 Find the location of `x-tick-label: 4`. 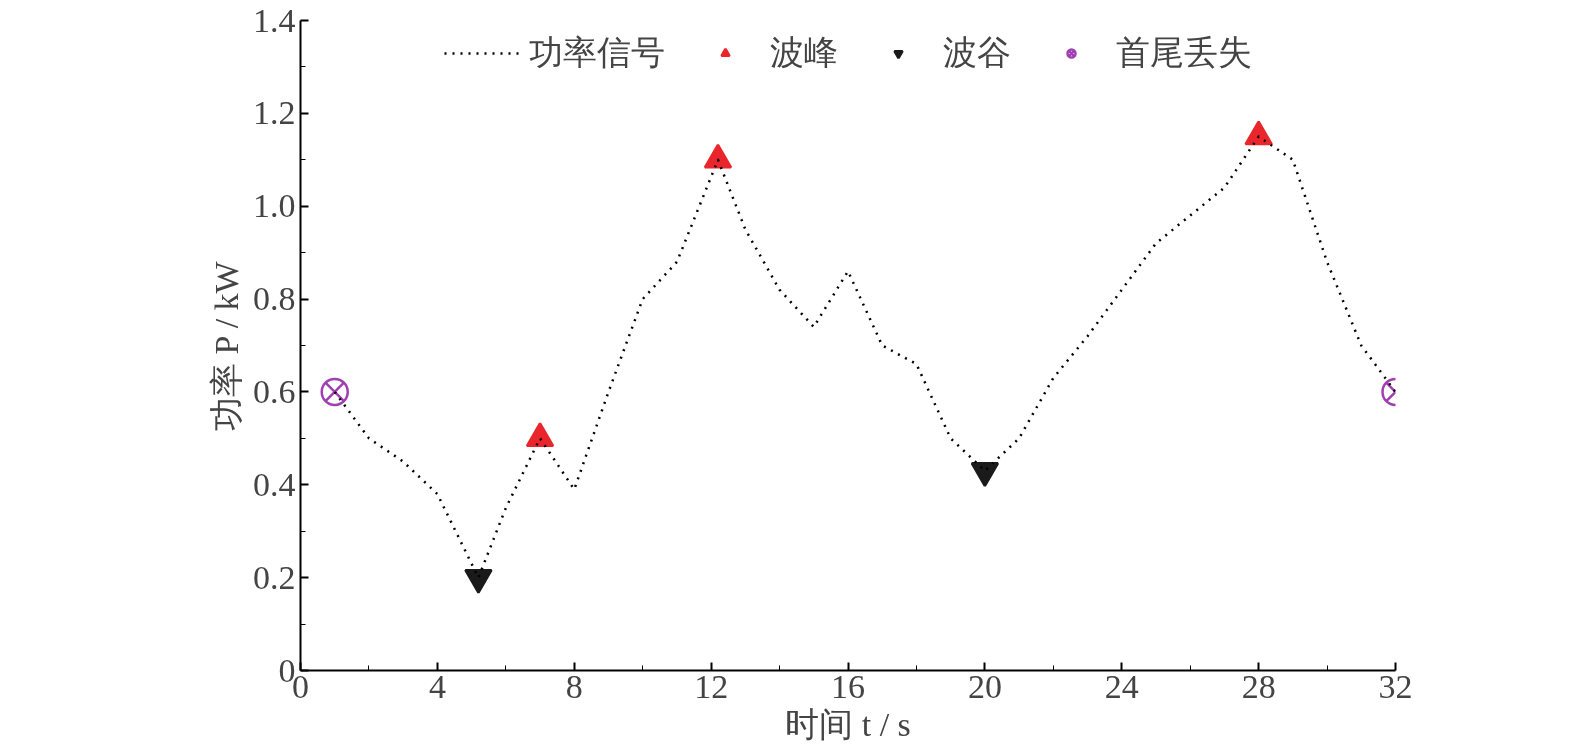

x-tick-label: 4 is located at coordinates (437, 686).